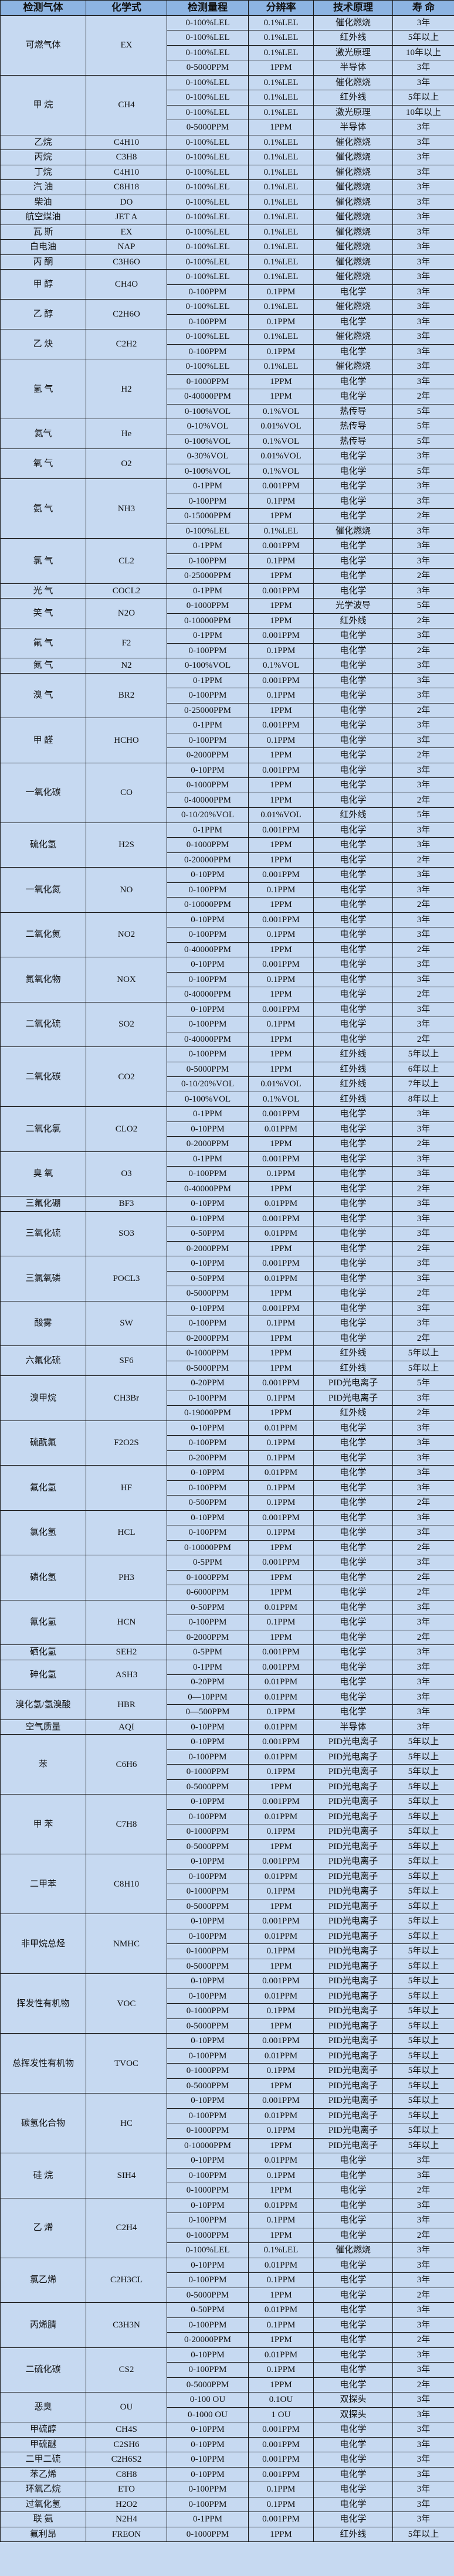 The height and width of the screenshot is (2576, 454). What do you see at coordinates (208, 1862) in the screenshot?
I see `range-cell: 0-10PPM` at bounding box center [208, 1862].